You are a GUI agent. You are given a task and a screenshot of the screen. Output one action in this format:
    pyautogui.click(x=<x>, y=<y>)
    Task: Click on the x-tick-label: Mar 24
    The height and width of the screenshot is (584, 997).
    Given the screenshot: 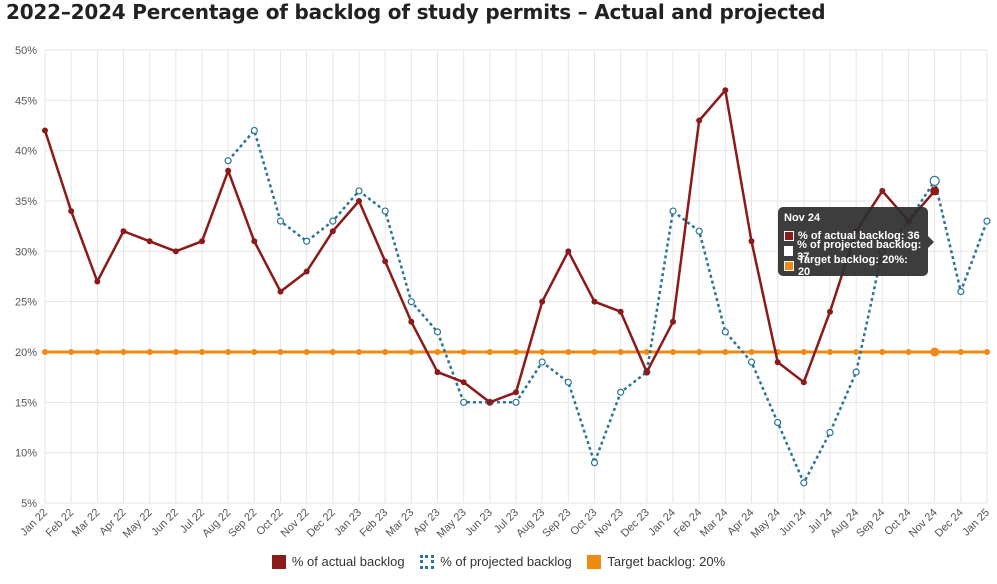 What is the action you would take?
    pyautogui.click(x=714, y=523)
    